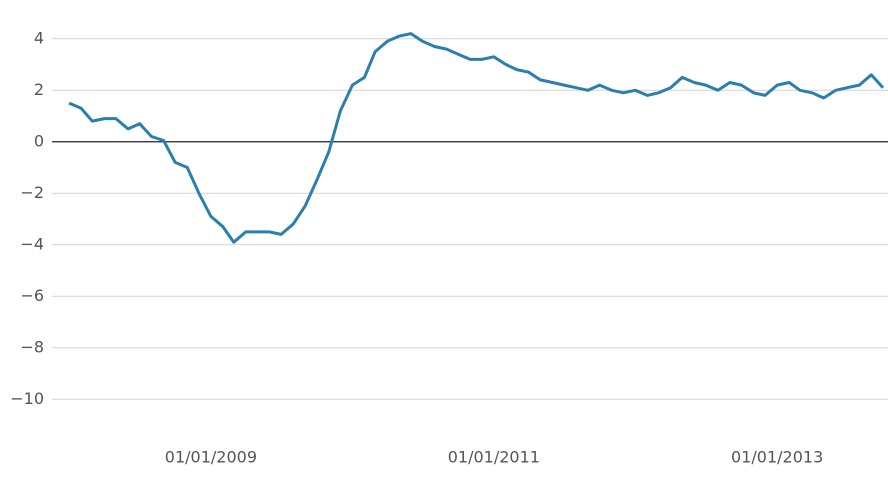 This screenshot has height=499, width=888. Describe the element at coordinates (494, 457) in the screenshot. I see `x-tick-label: 01/01/2011` at that location.